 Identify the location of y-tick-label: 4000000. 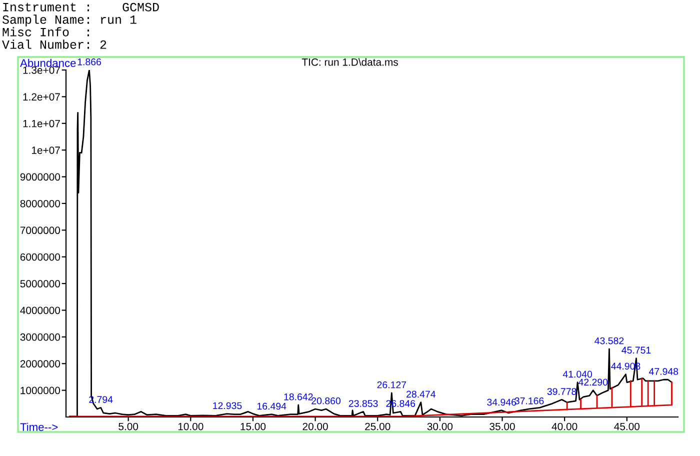
(40, 310).